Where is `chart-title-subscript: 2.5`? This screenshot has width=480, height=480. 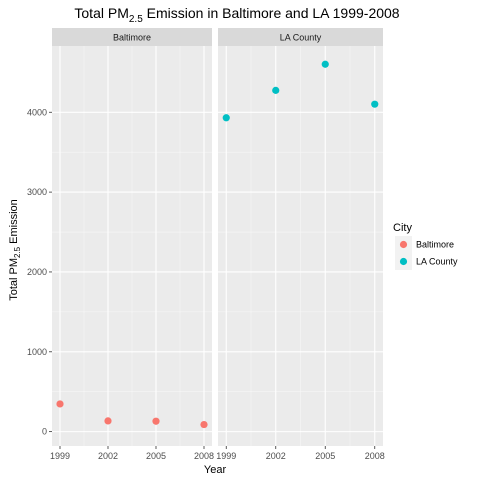 chart-title-subscript: 2.5 is located at coordinates (136, 19).